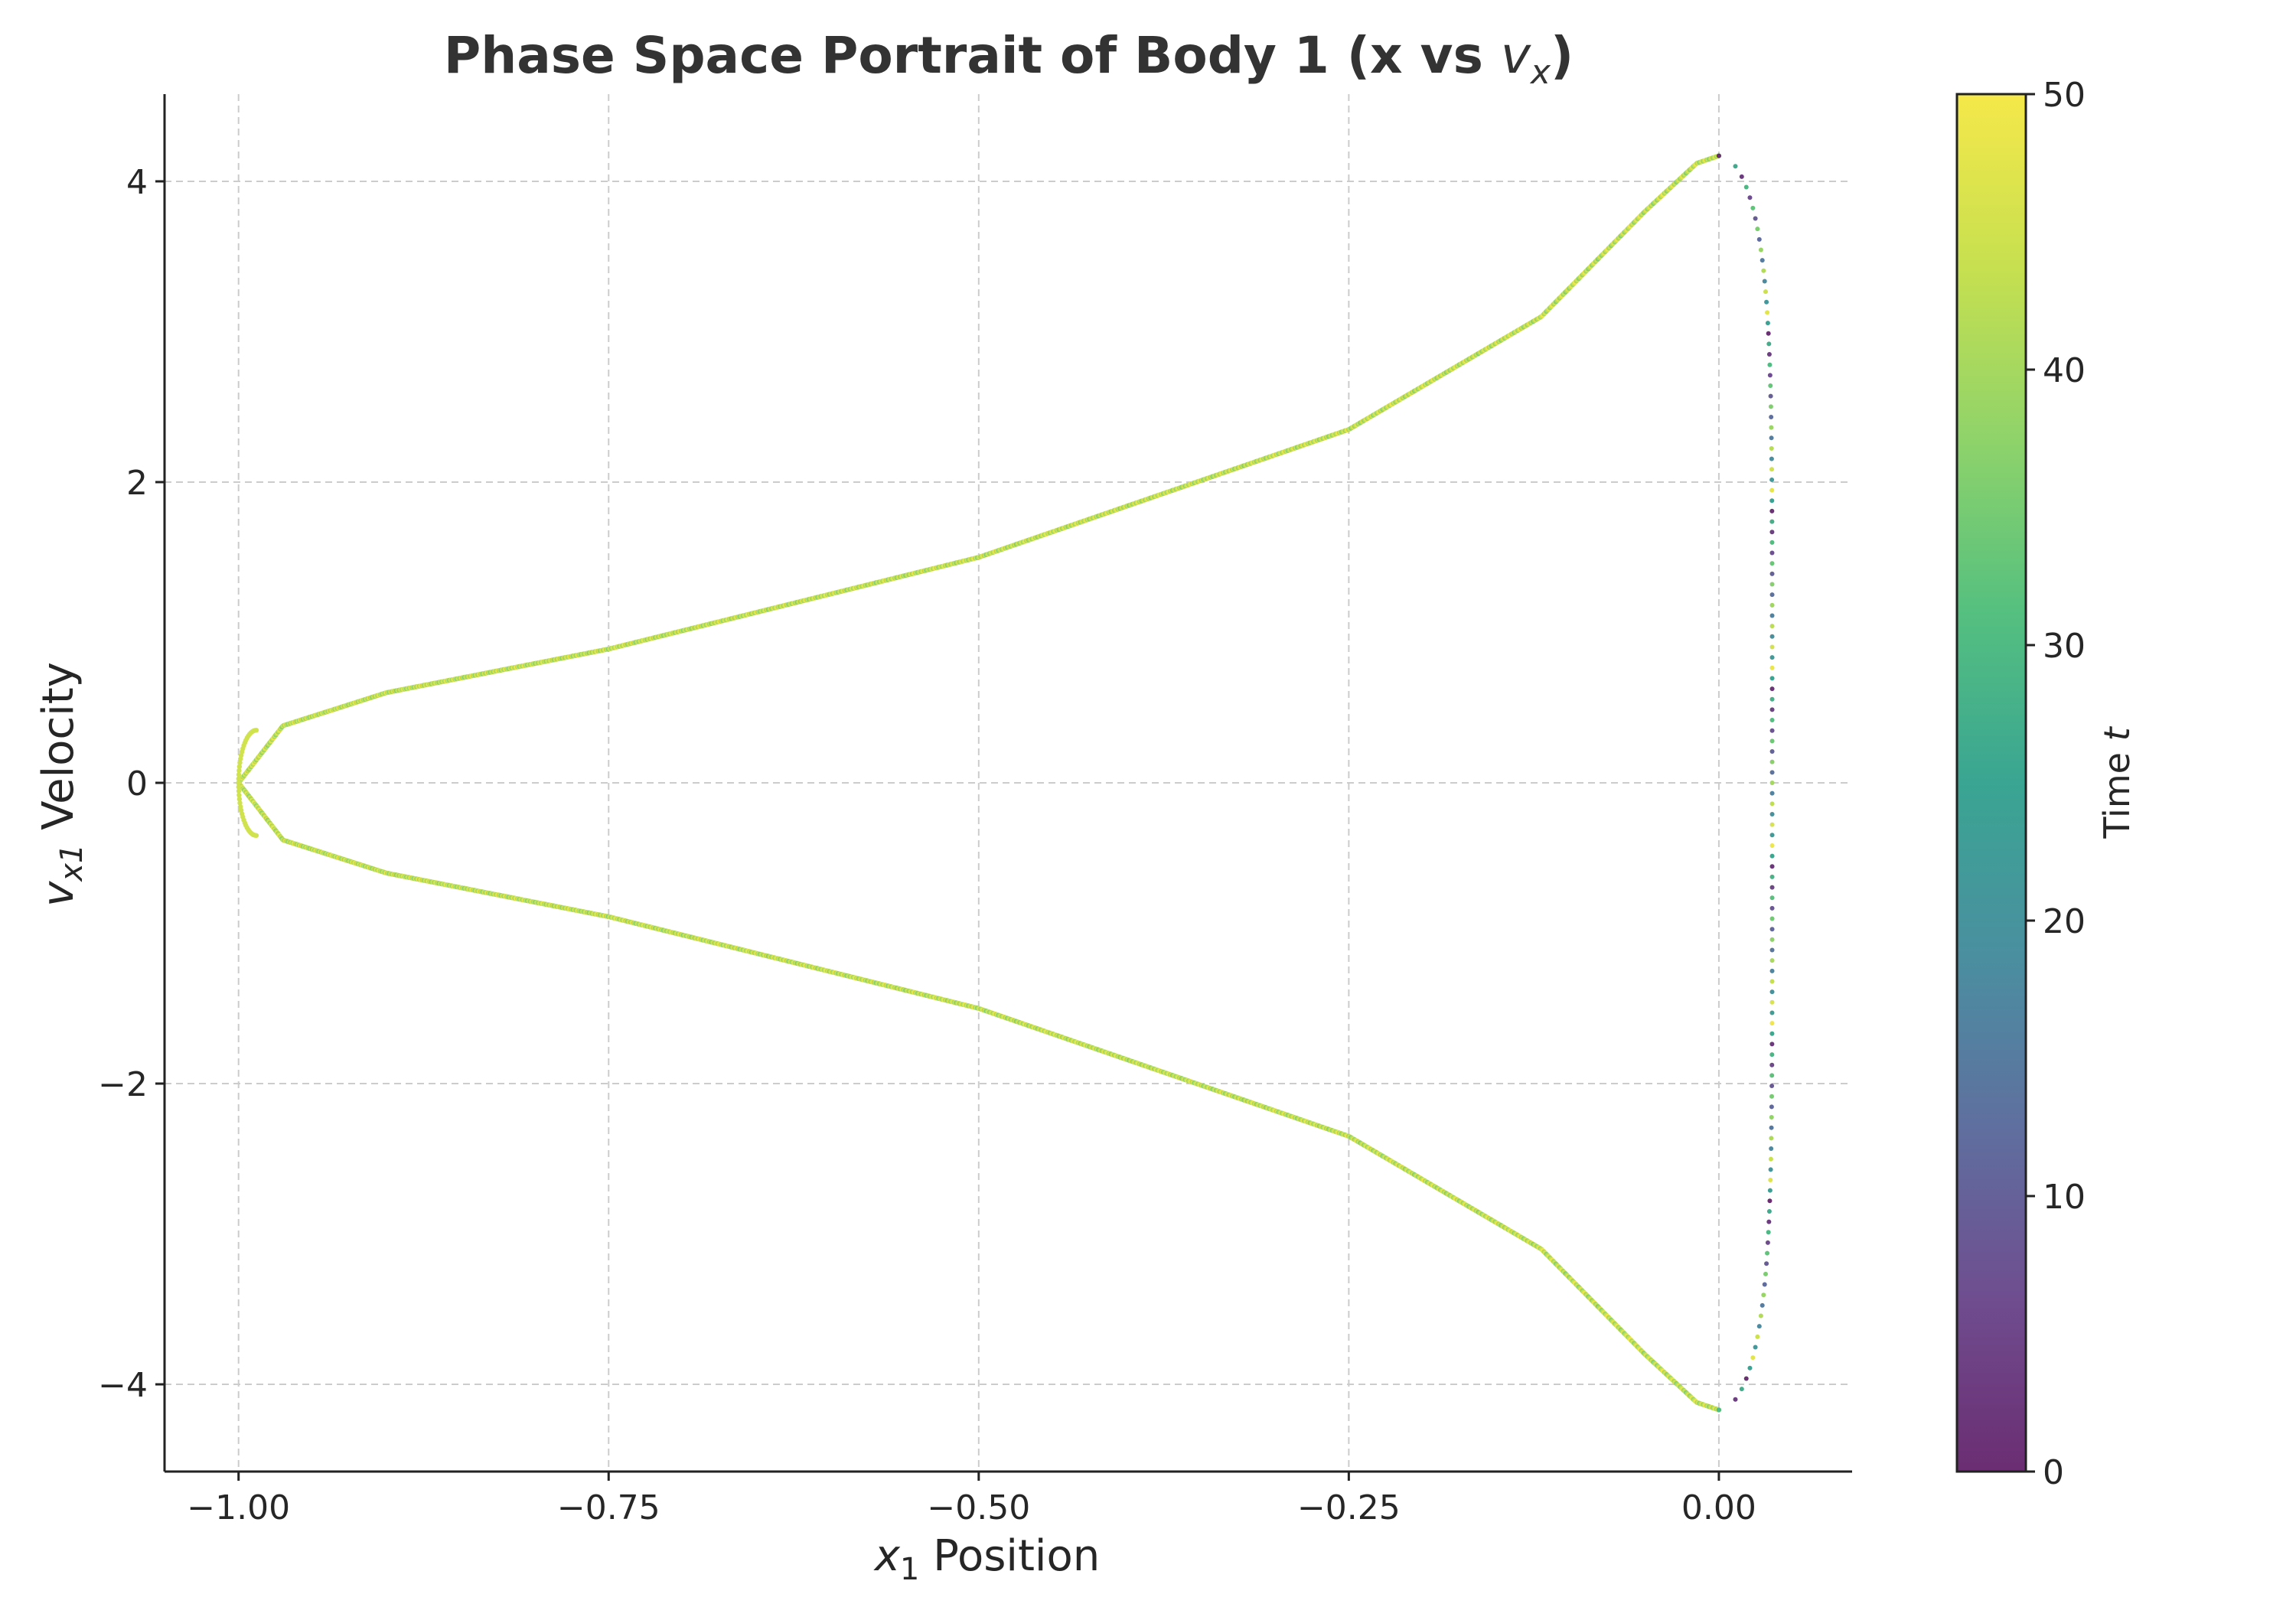 Image resolution: width=2296 pixels, height=1607 pixels. I want to click on chart-title: Phase Space Portrait of Body 1 (x vs vx), so click(1009, 59).